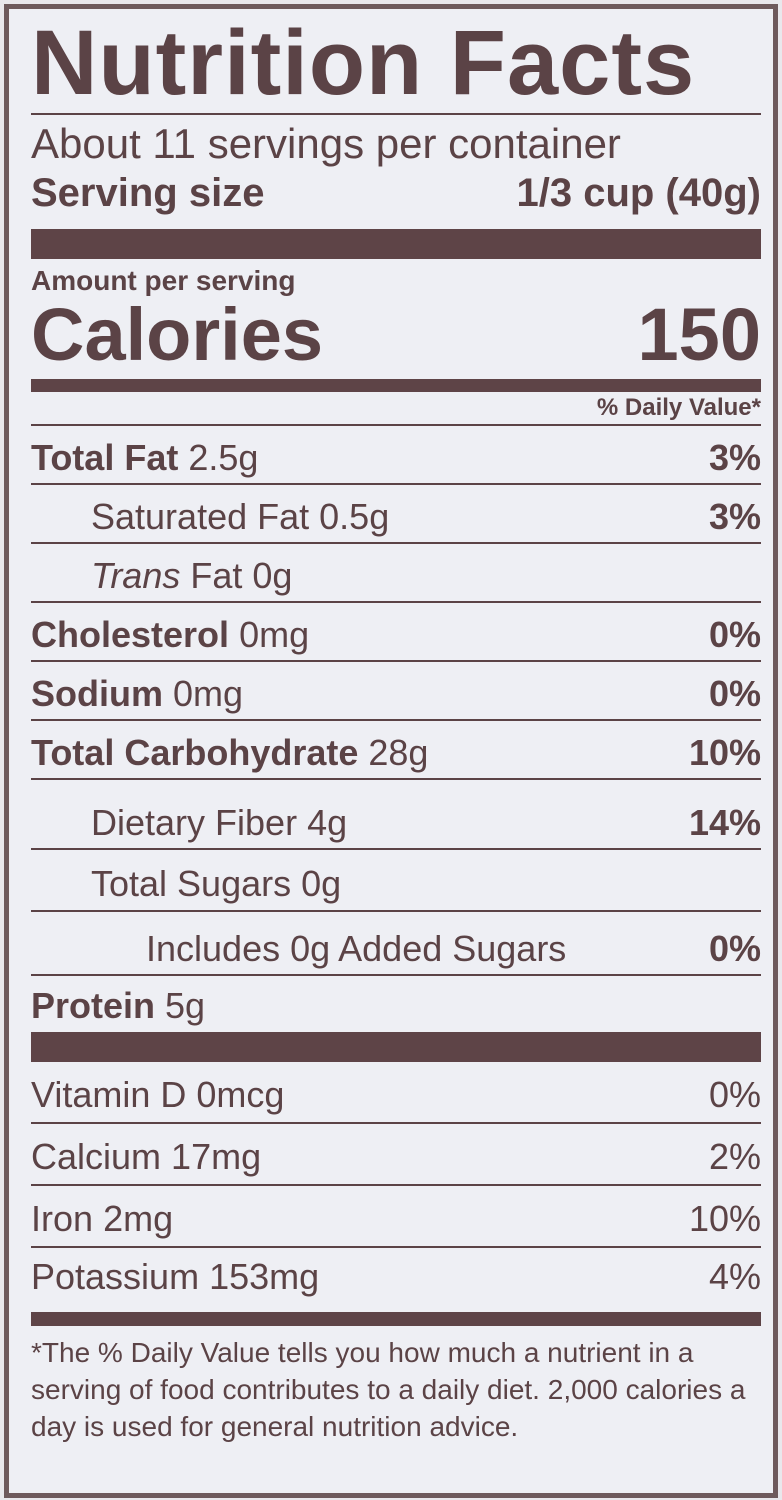 This screenshot has width=782, height=1500. What do you see at coordinates (734, 1276) in the screenshot?
I see `vitamin-dv: 4%` at bounding box center [734, 1276].